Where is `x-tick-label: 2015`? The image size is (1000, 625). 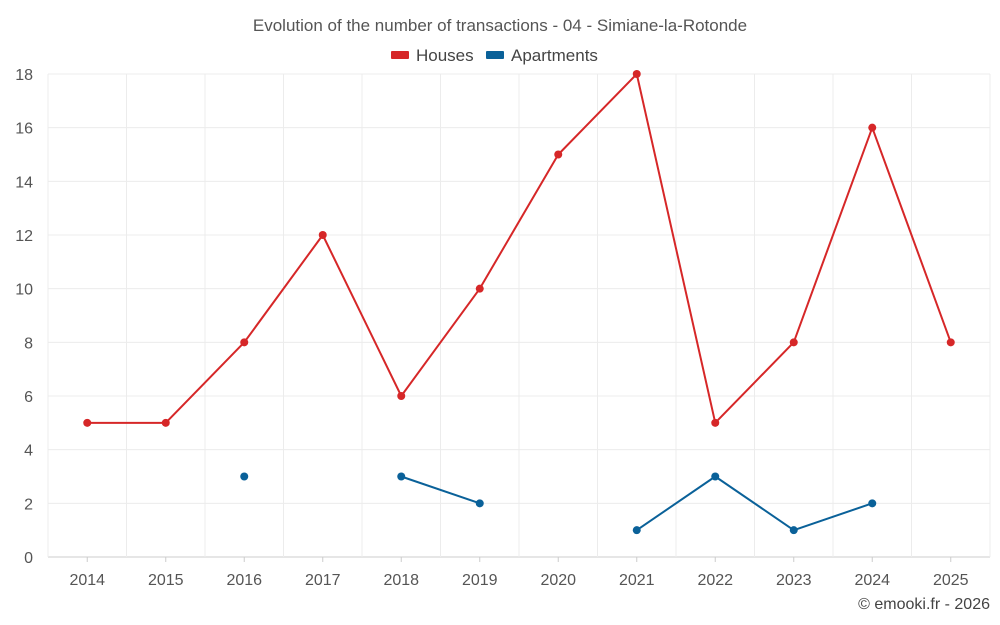
x-tick-label: 2015 is located at coordinates (166, 580).